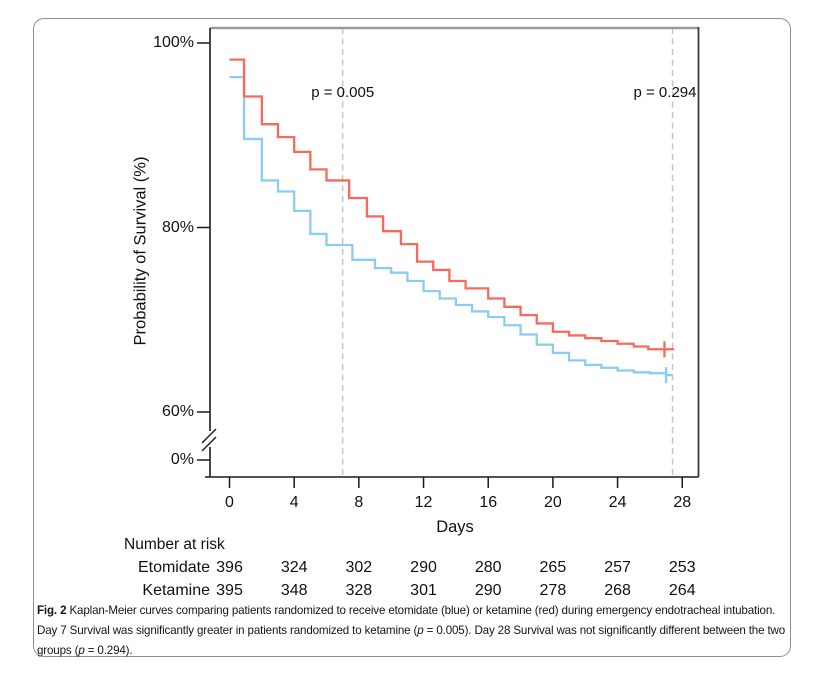 This screenshot has width=828, height=677. Describe the element at coordinates (177, 227) in the screenshot. I see `y-tick-label: 80%` at that location.